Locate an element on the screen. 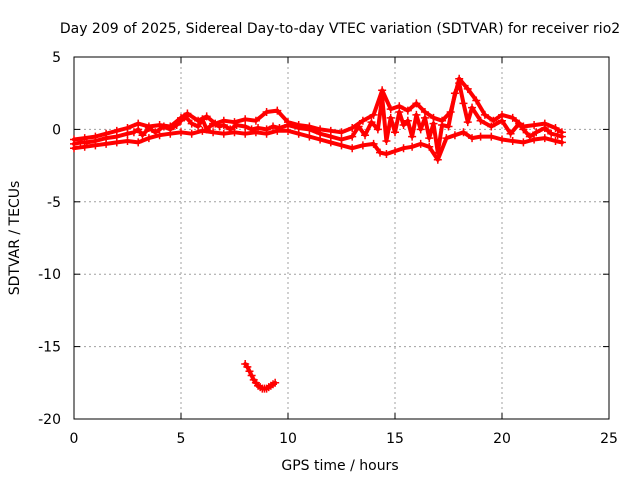 The height and width of the screenshot is (480, 640). y-axis-label: SDTVAR / TECUs is located at coordinates (15, 238).